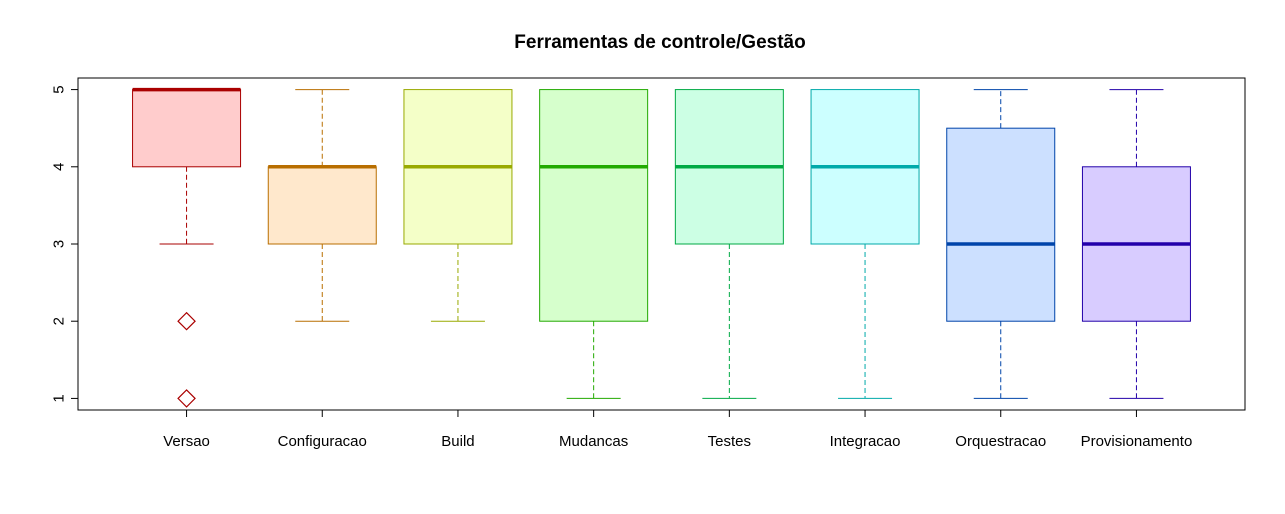 This screenshot has height=514, width=1285. Describe the element at coordinates (729, 441) in the screenshot. I see `x-tick-label: Testes` at that location.